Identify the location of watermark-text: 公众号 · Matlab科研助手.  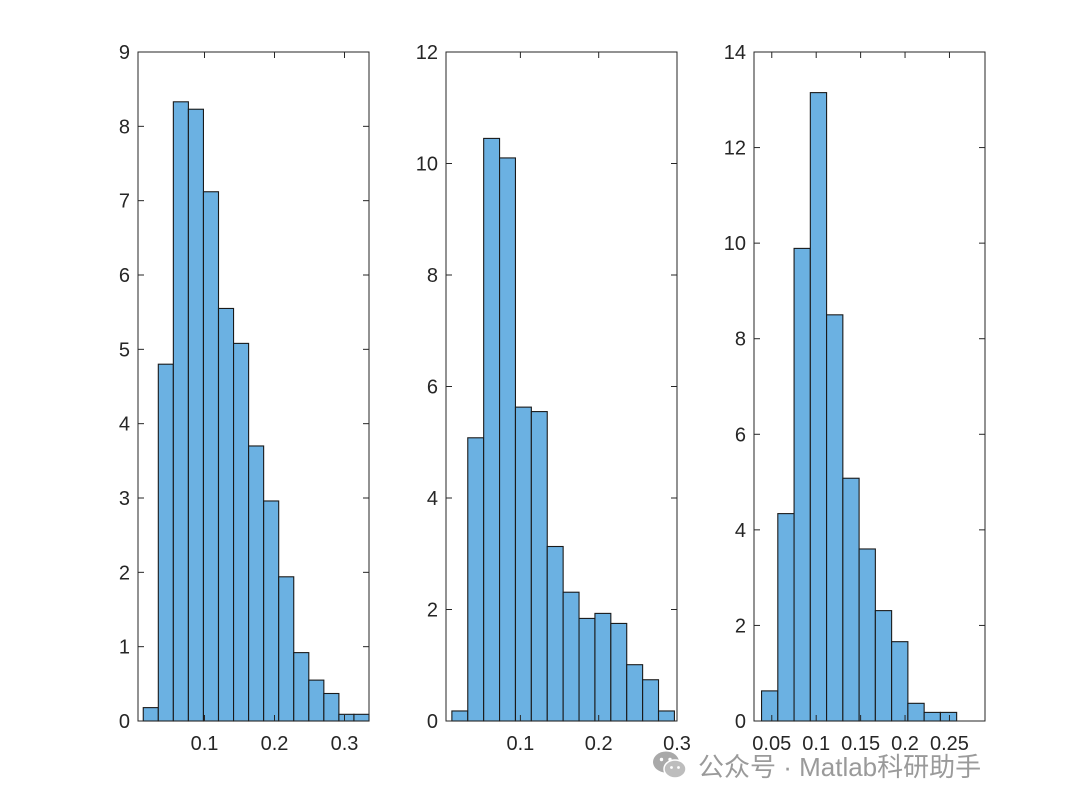
(840, 766).